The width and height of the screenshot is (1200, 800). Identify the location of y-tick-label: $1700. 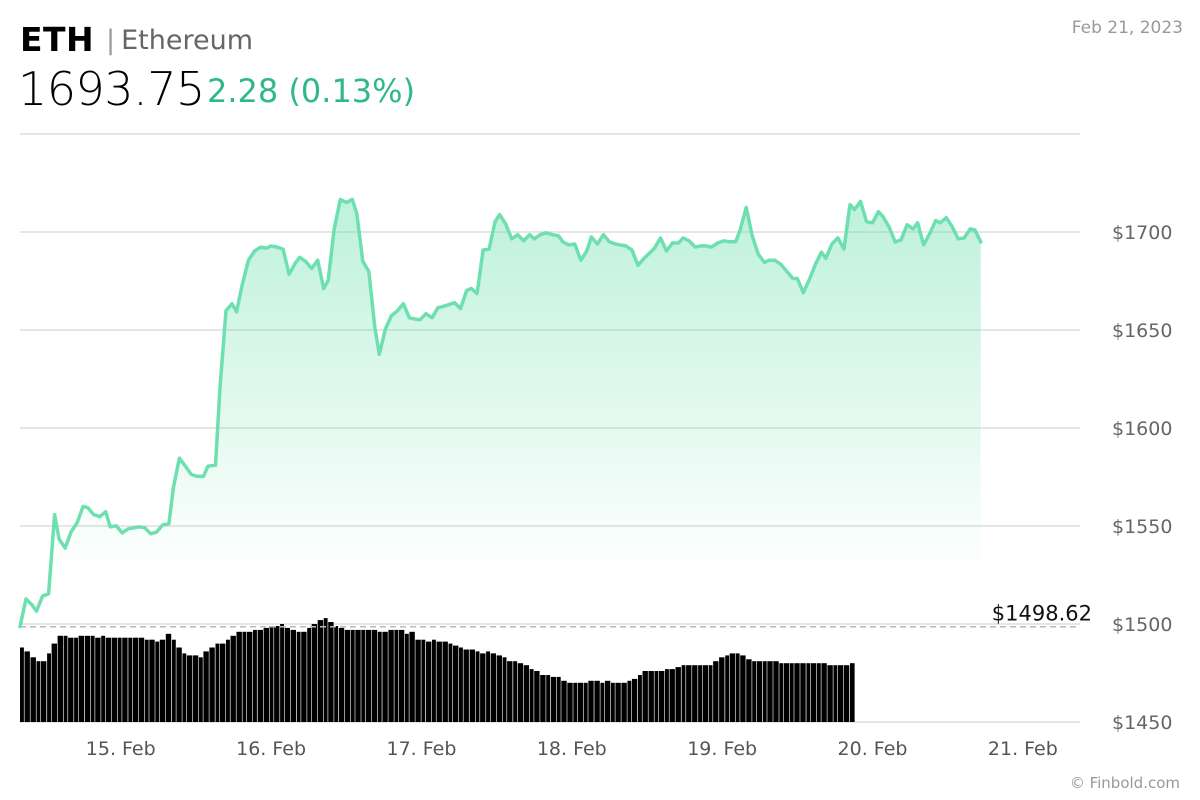
(1142, 233).